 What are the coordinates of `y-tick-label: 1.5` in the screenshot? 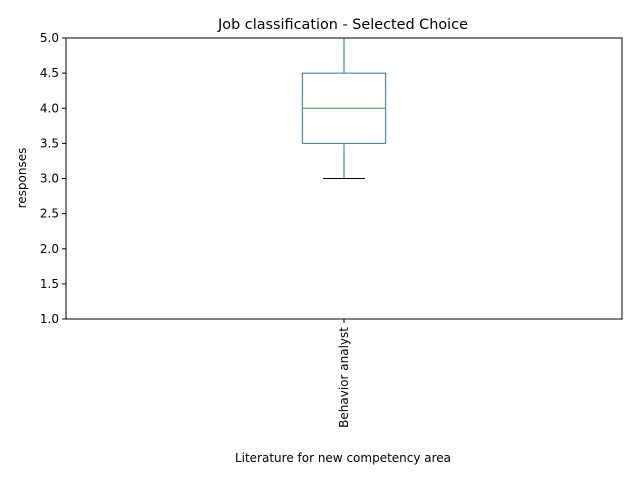 It's located at (49, 284).